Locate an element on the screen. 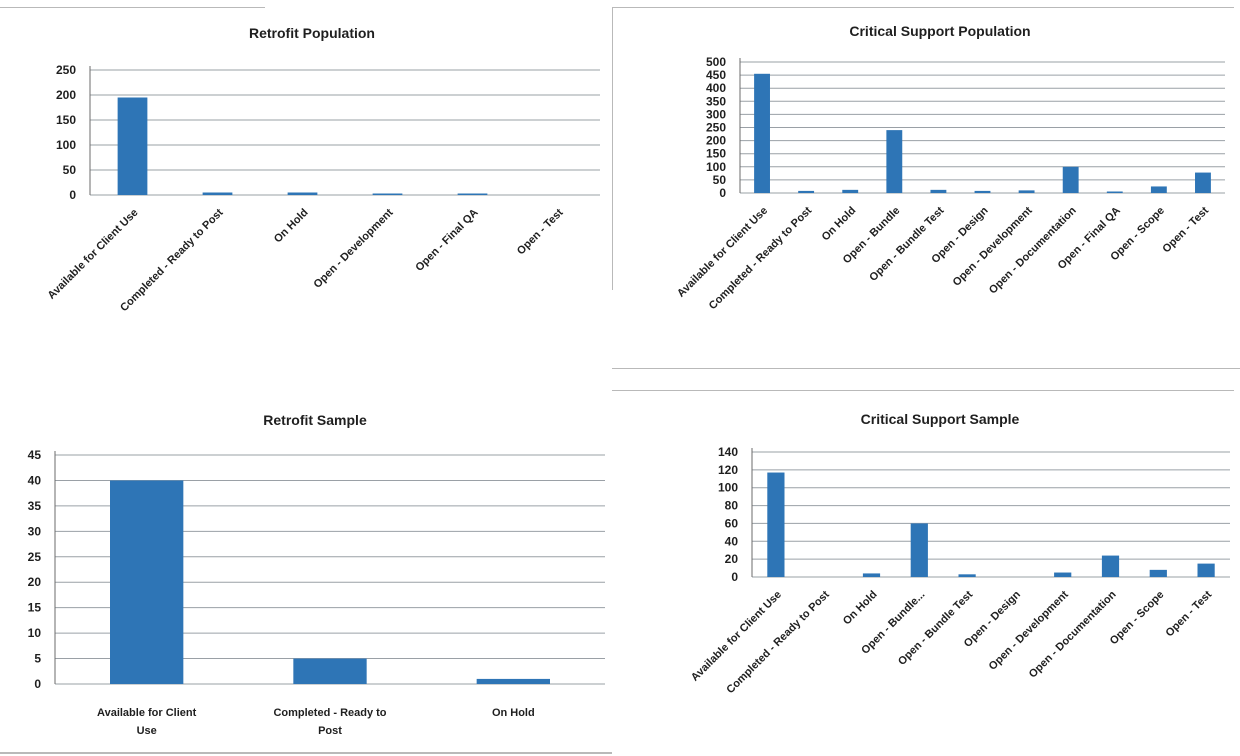 Image resolution: width=1240 pixels, height=756 pixels. x-tick-label: Open - Bundle Test is located at coordinates (906, 243).